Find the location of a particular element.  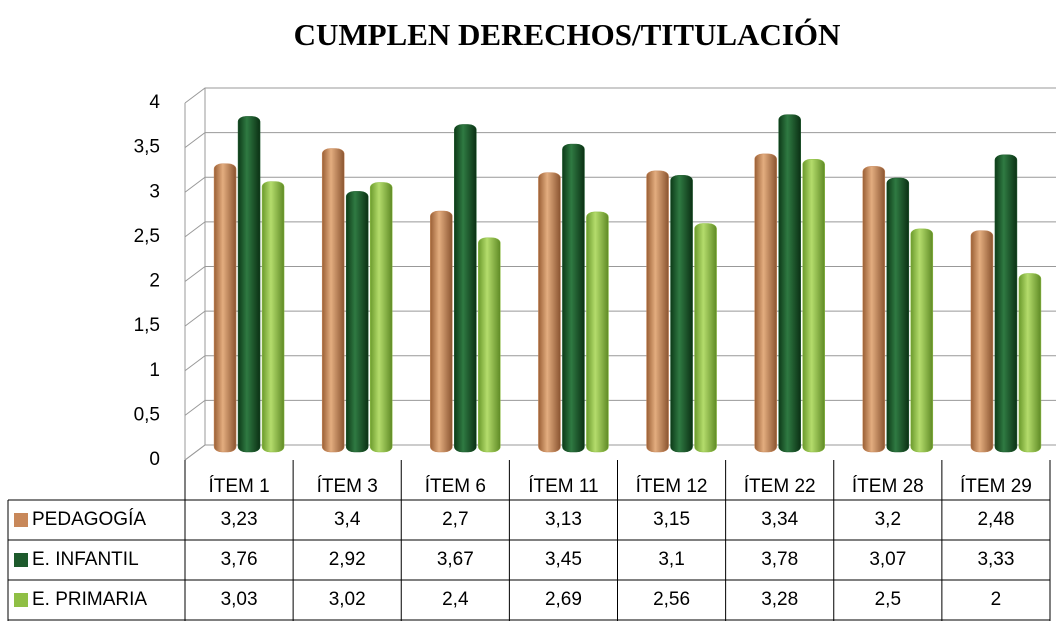

table-value: 3,28 is located at coordinates (779, 599).